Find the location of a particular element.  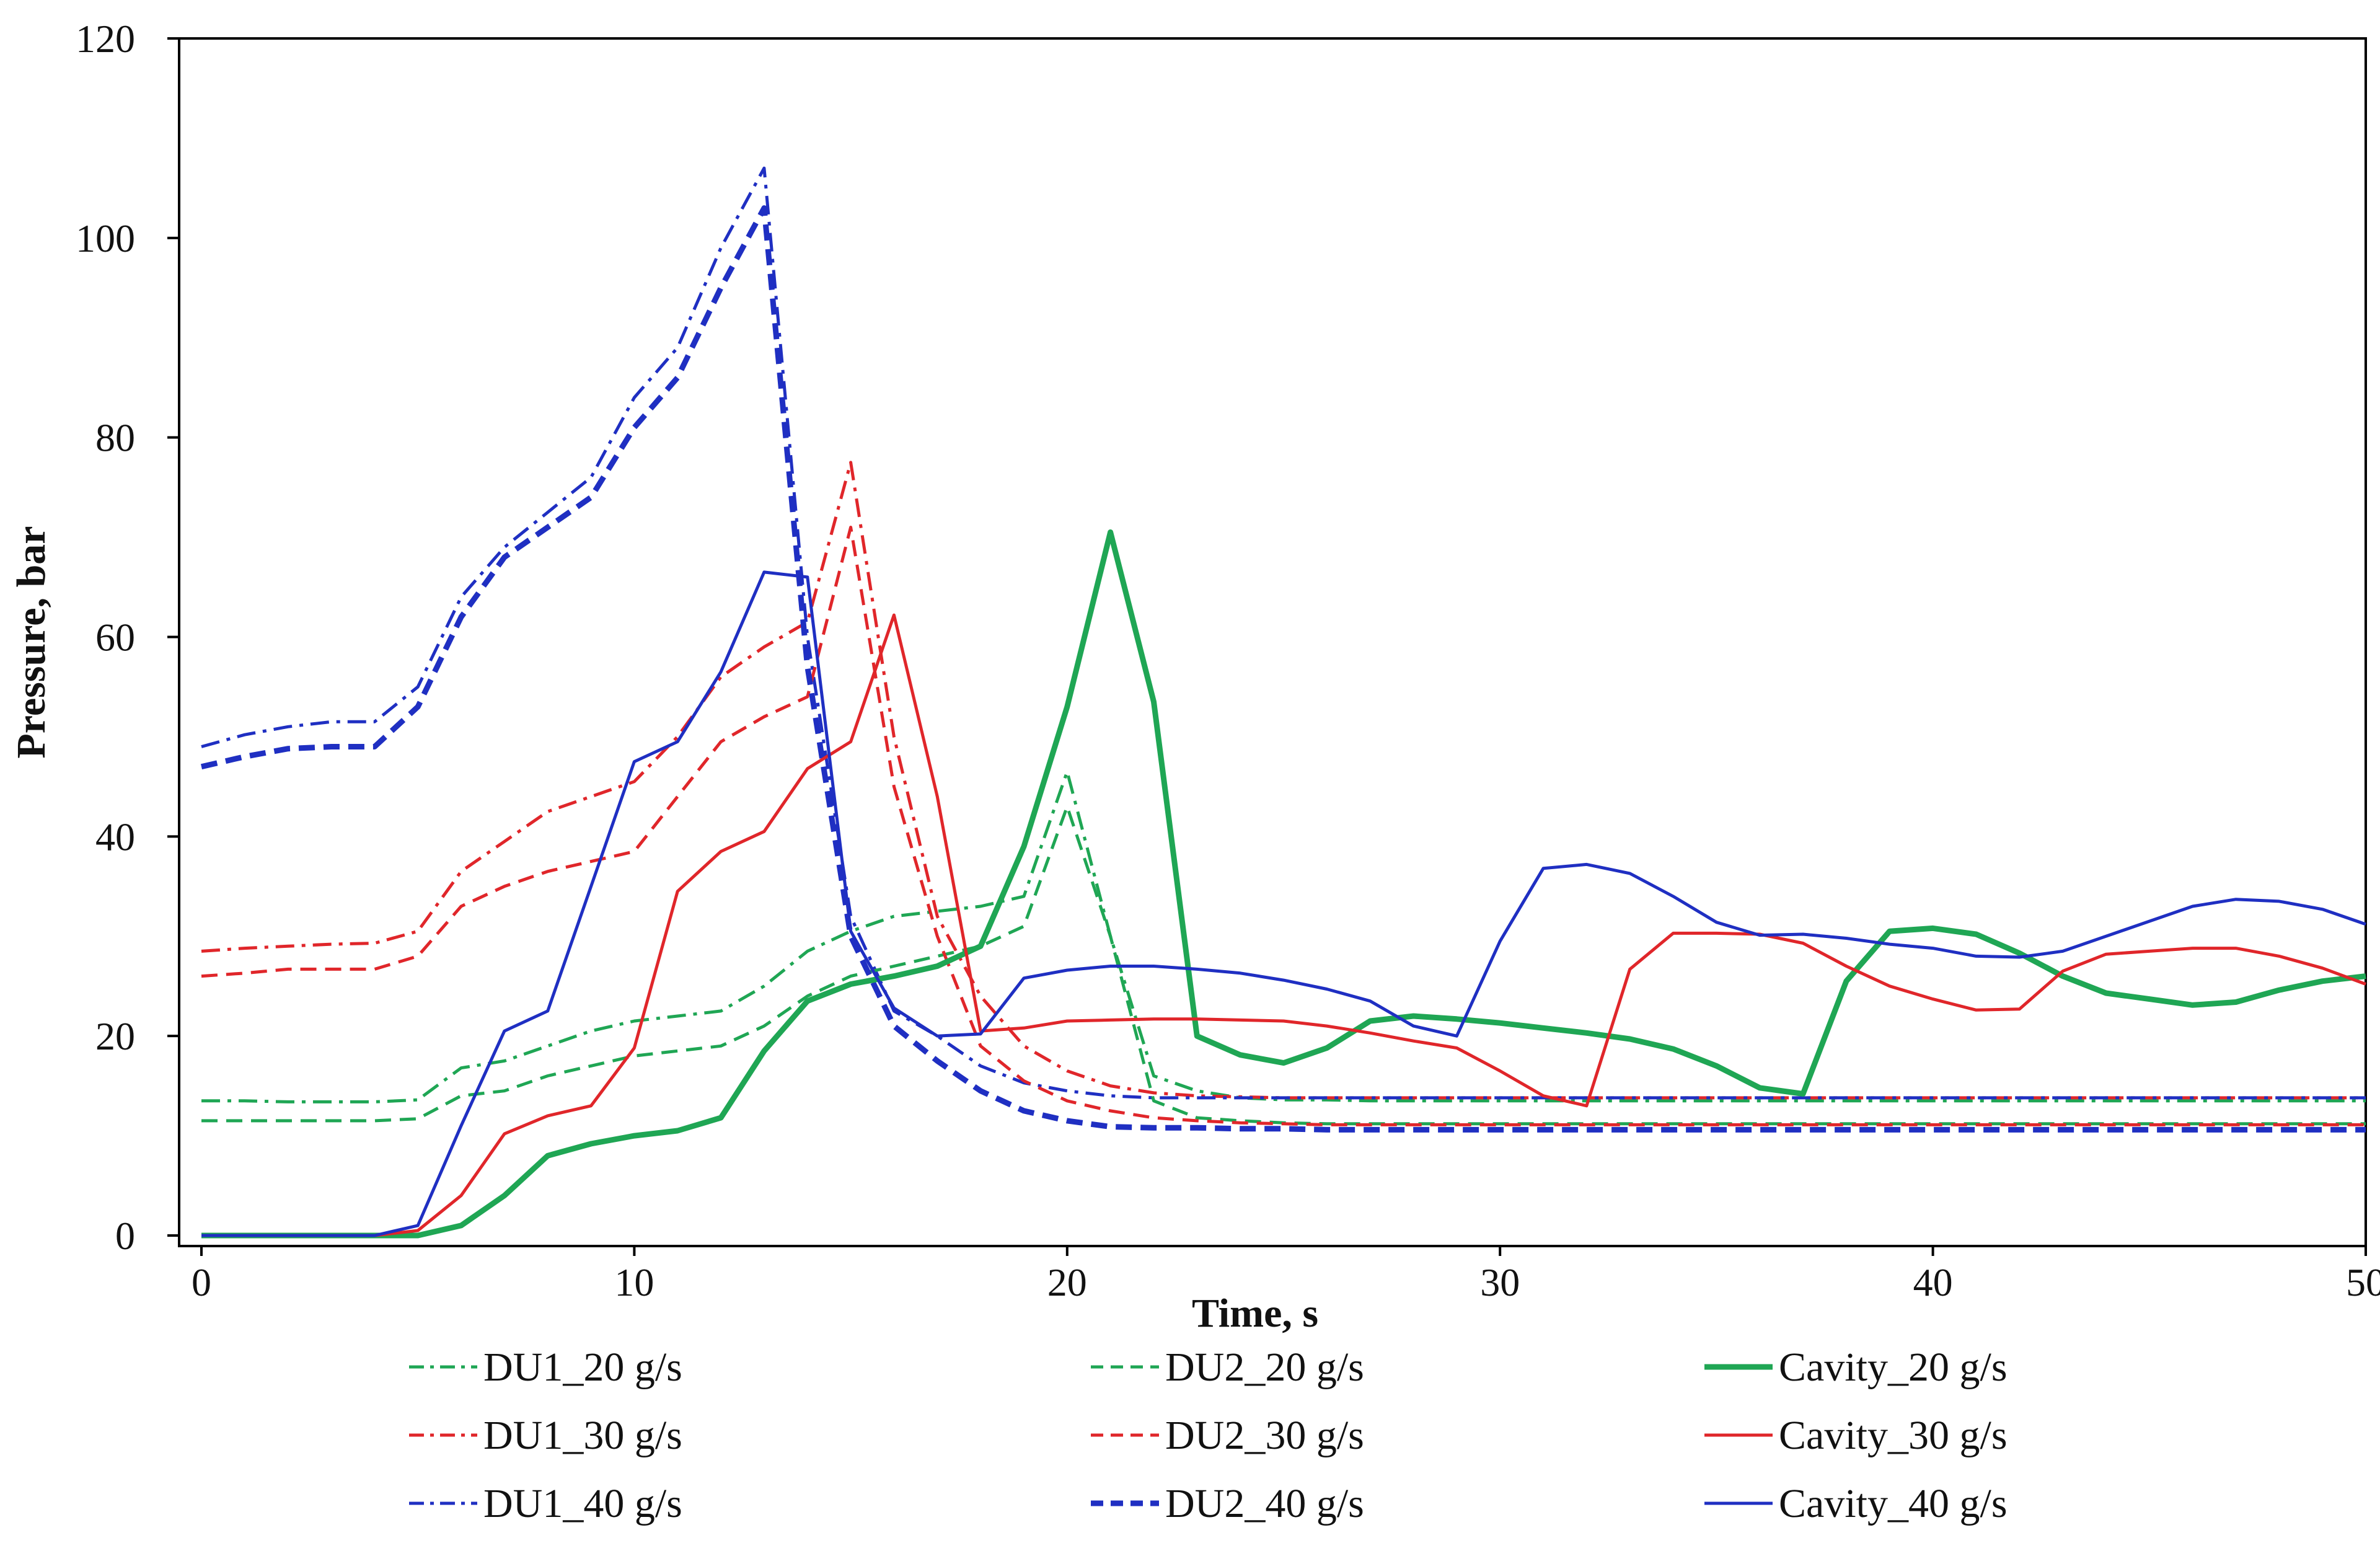

legend-label-du1-20-g-s: DU1_20 g/s is located at coordinates (582, 1367).